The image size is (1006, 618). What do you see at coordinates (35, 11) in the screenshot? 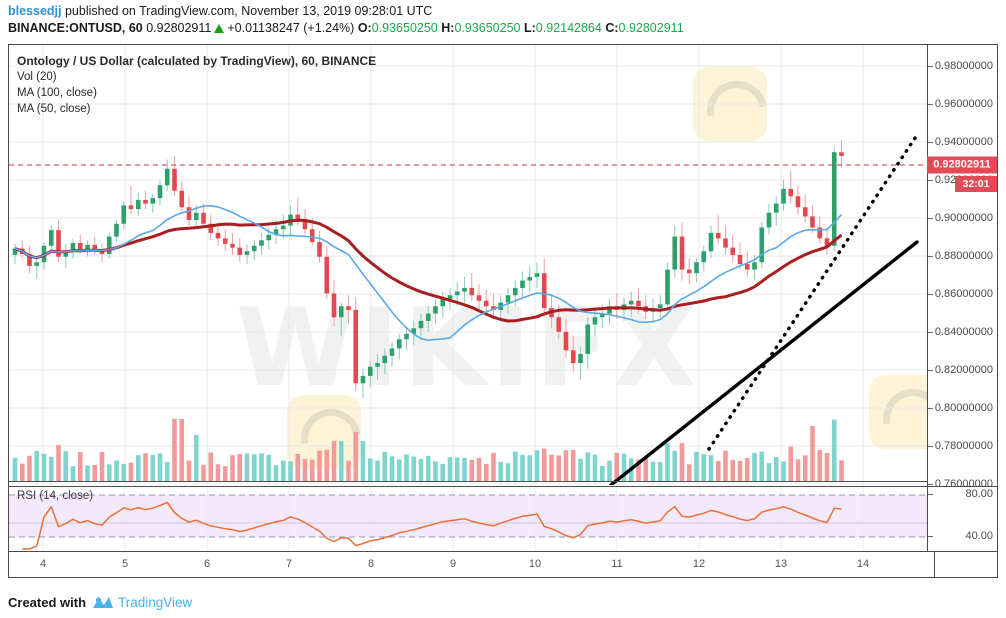
I see `author-name: blessedjj` at bounding box center [35, 11].